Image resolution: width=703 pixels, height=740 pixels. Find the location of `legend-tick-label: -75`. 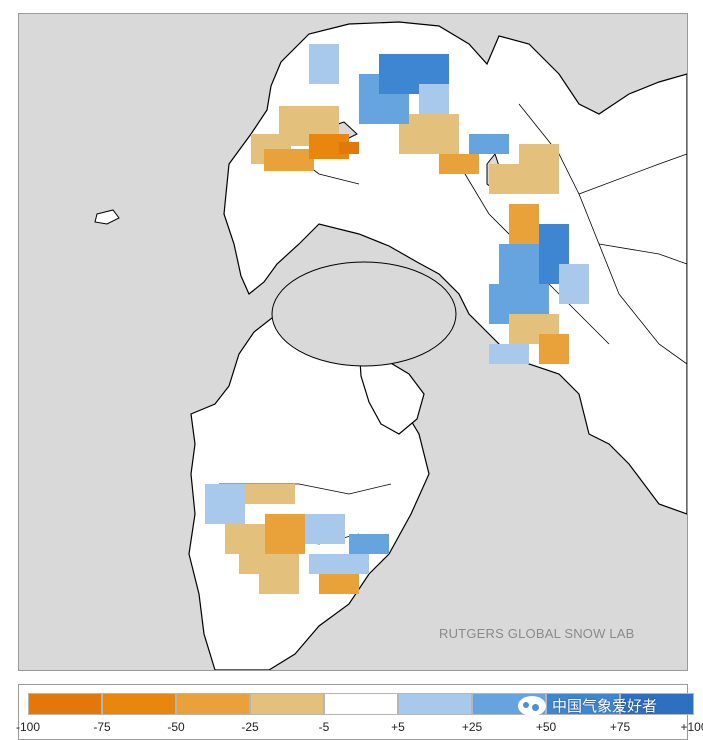

legend-tick-label: -75 is located at coordinates (102, 727).